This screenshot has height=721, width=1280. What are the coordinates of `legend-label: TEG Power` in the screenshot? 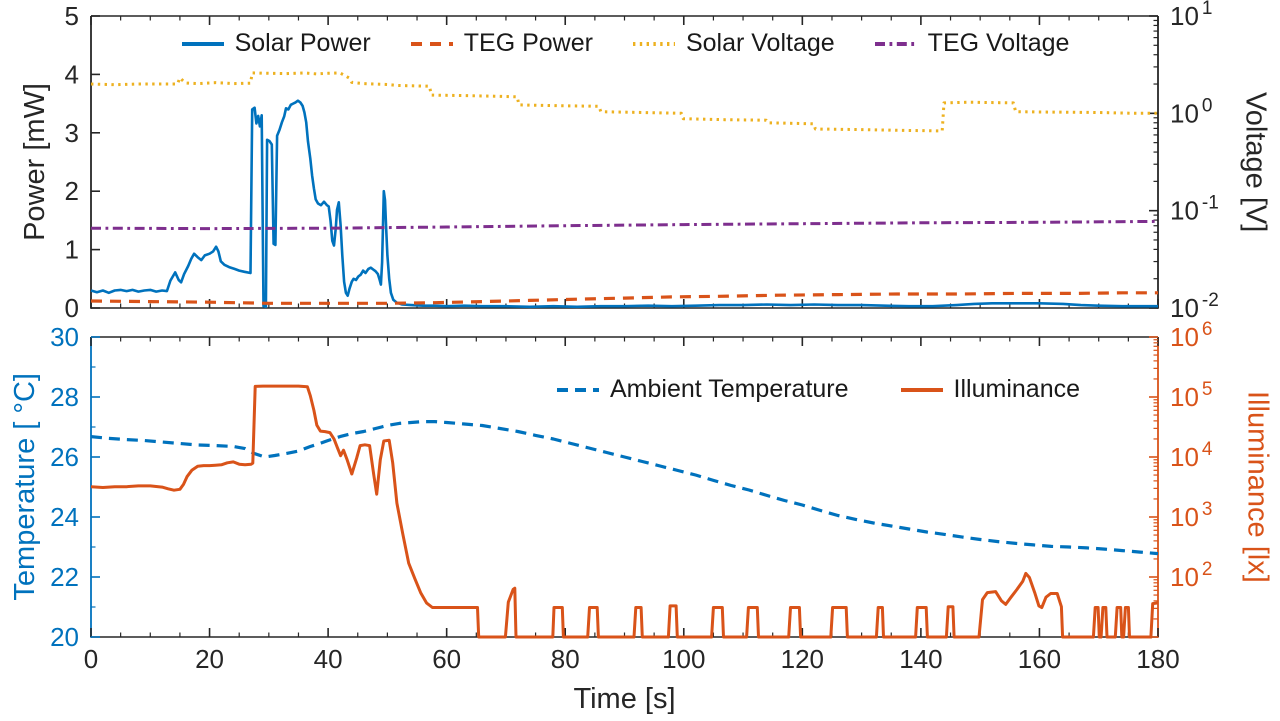 It's located at (528, 43).